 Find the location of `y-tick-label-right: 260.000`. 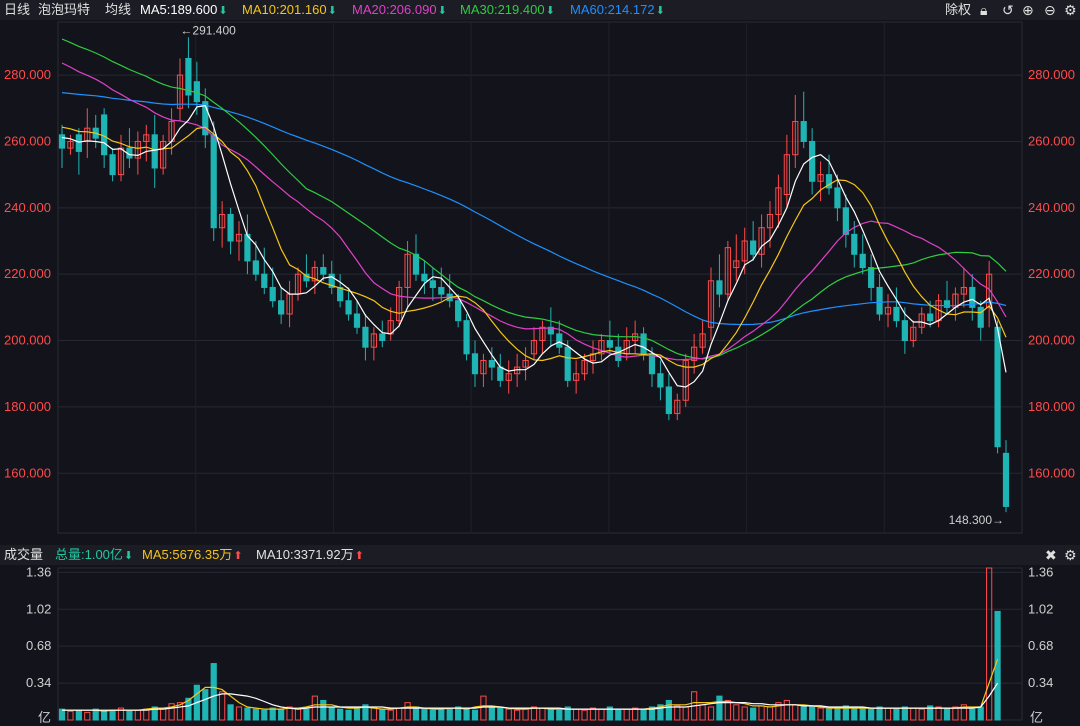

y-tick-label-right: 260.000 is located at coordinates (1051, 140).